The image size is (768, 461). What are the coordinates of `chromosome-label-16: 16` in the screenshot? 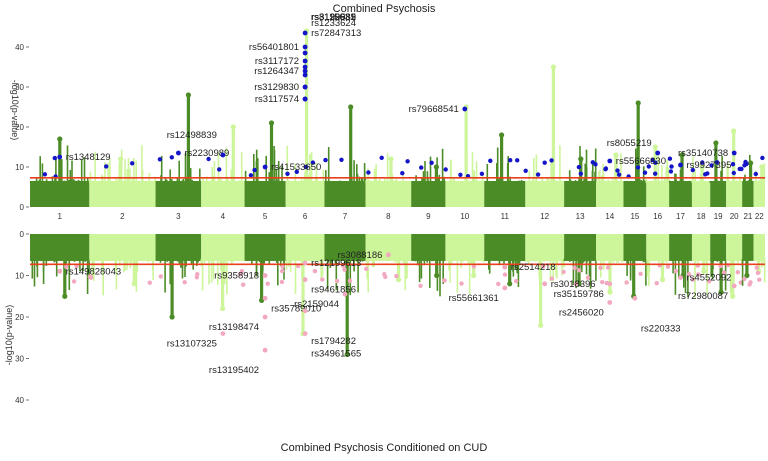 It's located at (657, 216).